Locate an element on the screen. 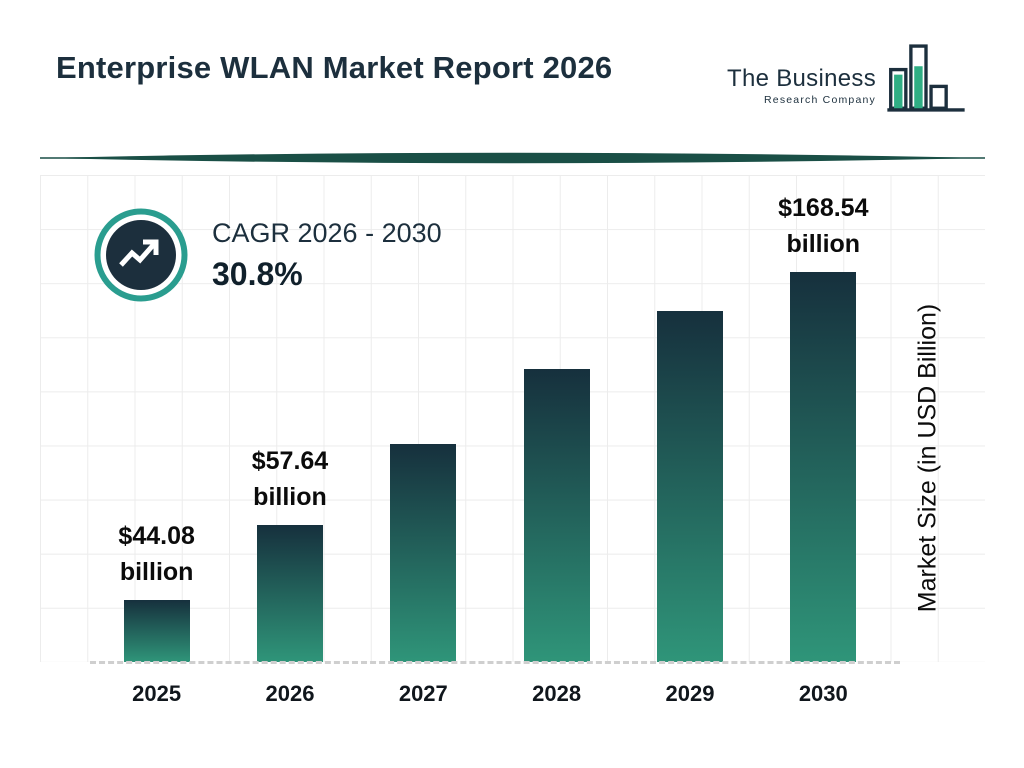 The image size is (1024, 768). logo-text: The Business Research Company is located at coordinates (801, 89).